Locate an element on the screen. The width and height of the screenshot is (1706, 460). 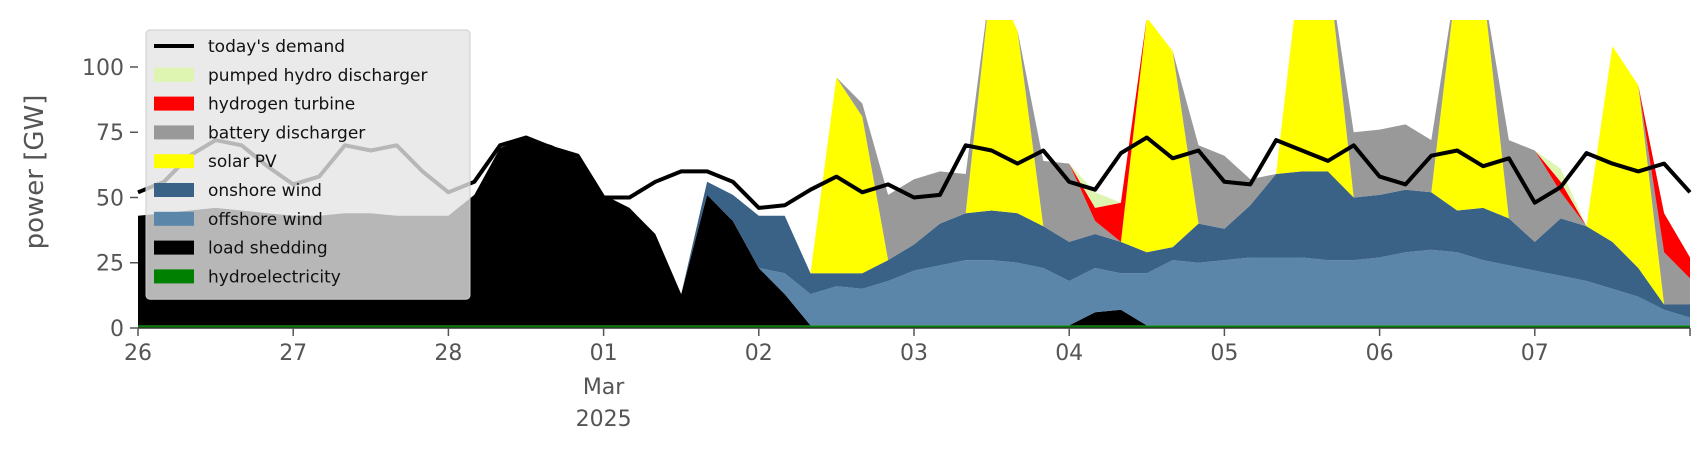
legend-label-battery-discharger: battery discharger is located at coordinates (286, 133).